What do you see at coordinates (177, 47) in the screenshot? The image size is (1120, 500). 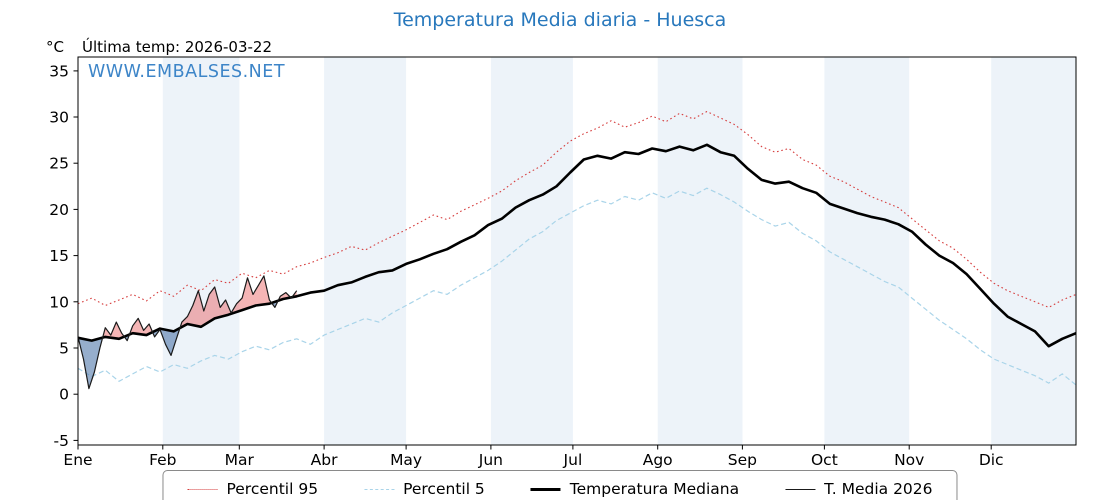 I see `last-temp-label: Última temp: 2026-03-22` at bounding box center [177, 47].